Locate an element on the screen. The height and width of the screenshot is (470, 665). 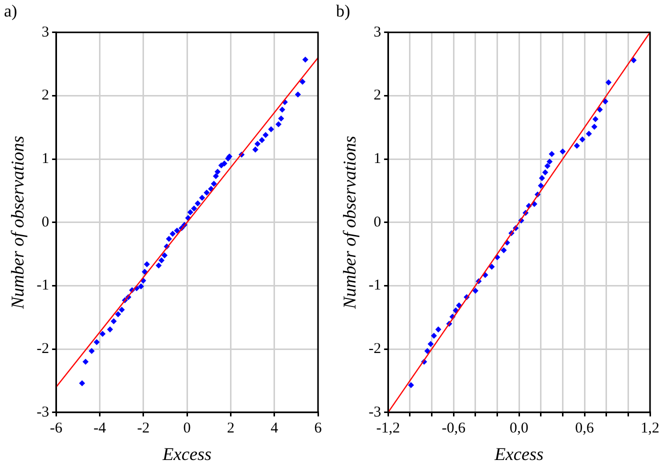
x-tick-label: -0,6 is located at coordinates (454, 428).